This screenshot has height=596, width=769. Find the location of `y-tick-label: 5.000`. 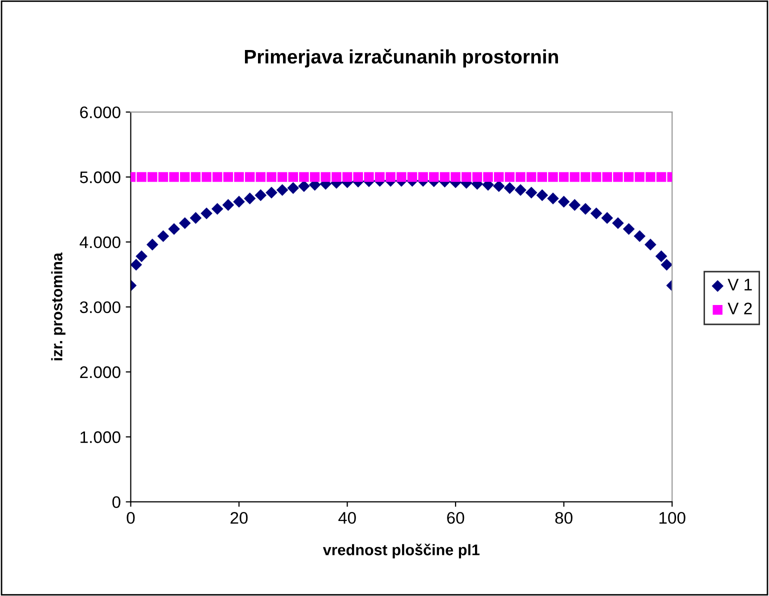

y-tick-label: 5.000 is located at coordinates (100, 177).